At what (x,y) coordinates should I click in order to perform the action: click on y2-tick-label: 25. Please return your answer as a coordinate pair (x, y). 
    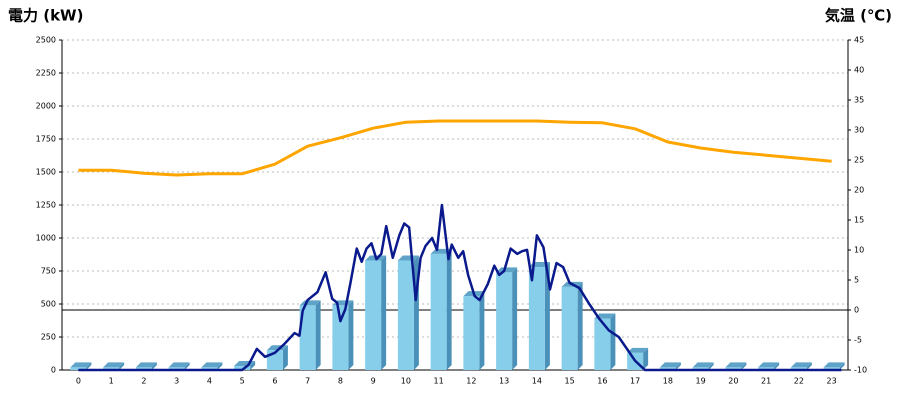
    Looking at the image, I should click on (859, 160).